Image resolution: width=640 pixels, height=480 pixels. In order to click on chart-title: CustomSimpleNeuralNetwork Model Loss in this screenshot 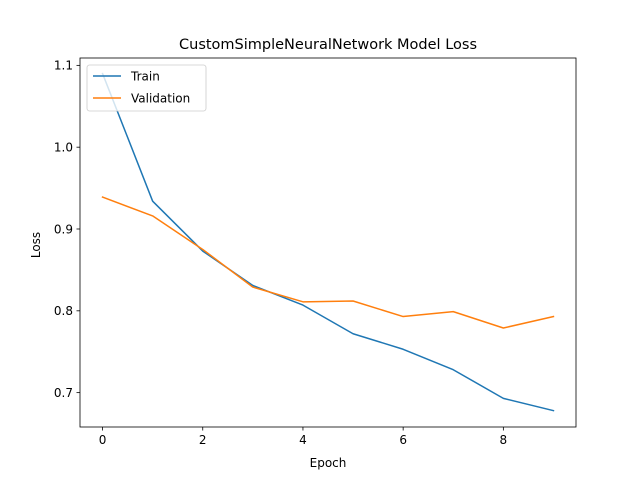, I will do `click(328, 45)`.